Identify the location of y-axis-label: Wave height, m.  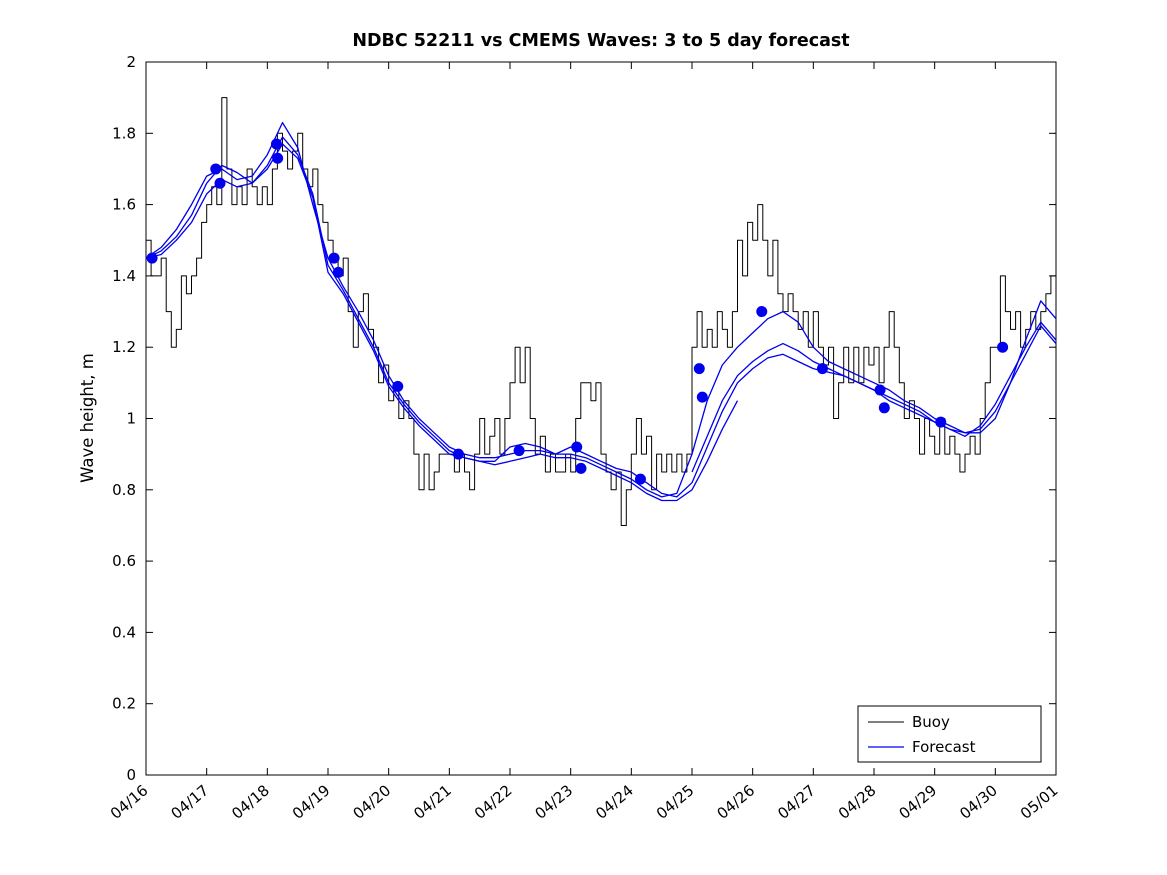
(87, 418).